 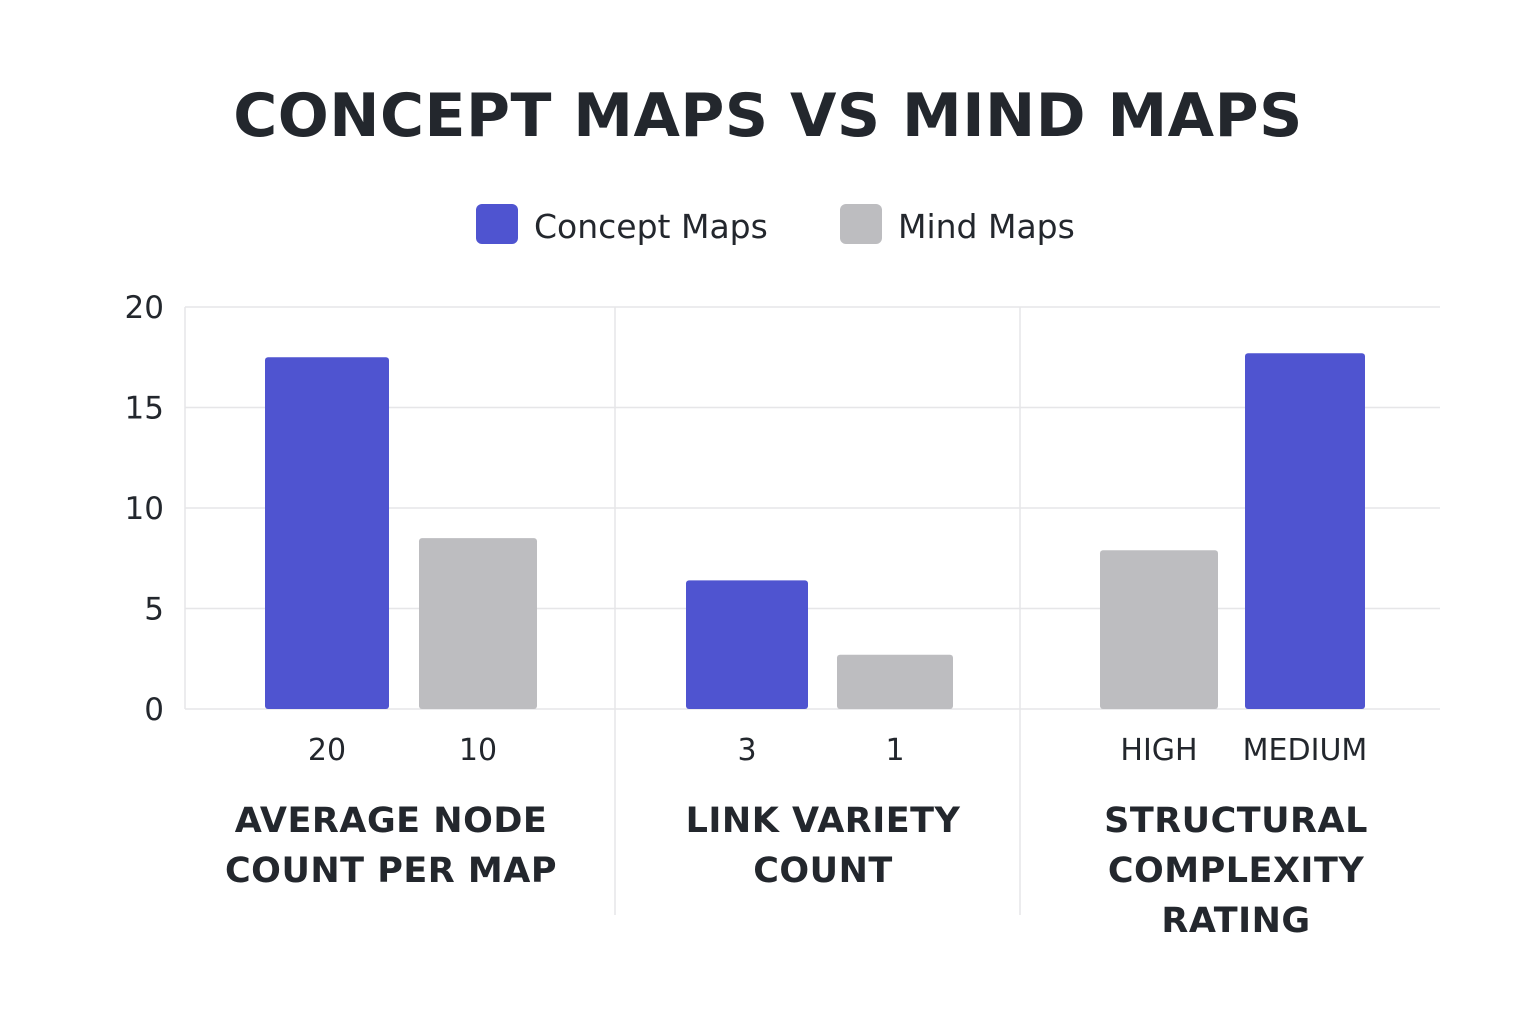 What do you see at coordinates (1236, 821) in the screenshot?
I see `category-label: STRUCTURAL` at bounding box center [1236, 821].